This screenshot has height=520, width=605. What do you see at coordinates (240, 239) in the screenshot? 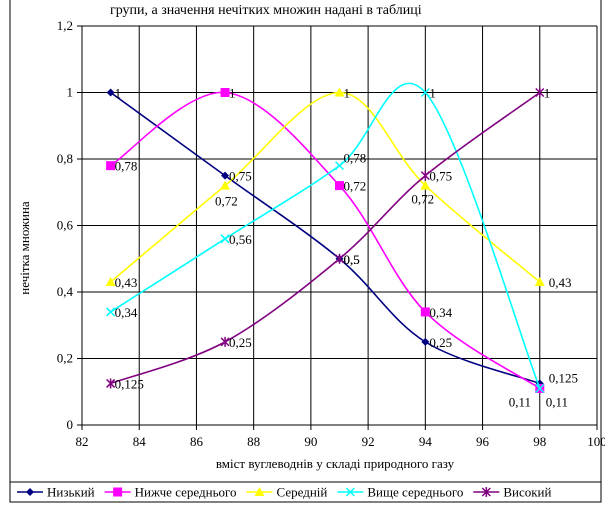
I see `data-label: 0,56` at bounding box center [240, 239].